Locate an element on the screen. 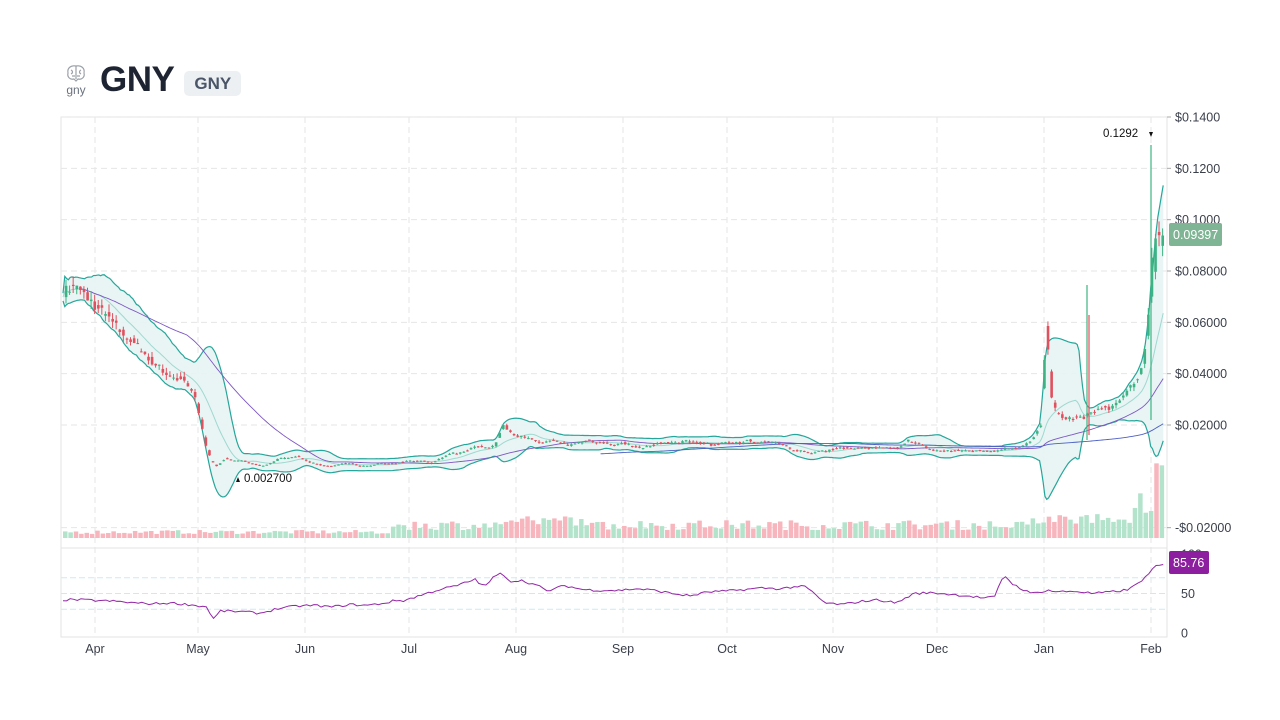 Image resolution: width=1280 pixels, height=720 pixels. high-marker-icon is located at coordinates (1151, 134).